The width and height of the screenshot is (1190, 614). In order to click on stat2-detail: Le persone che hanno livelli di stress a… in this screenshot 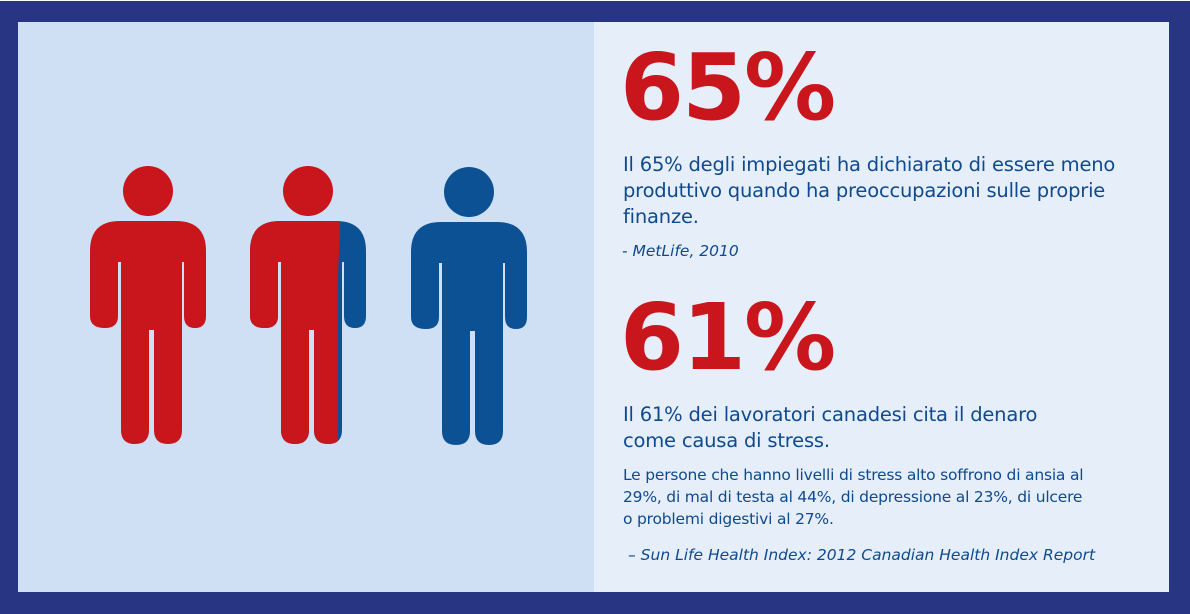, I will do `click(853, 497)`.